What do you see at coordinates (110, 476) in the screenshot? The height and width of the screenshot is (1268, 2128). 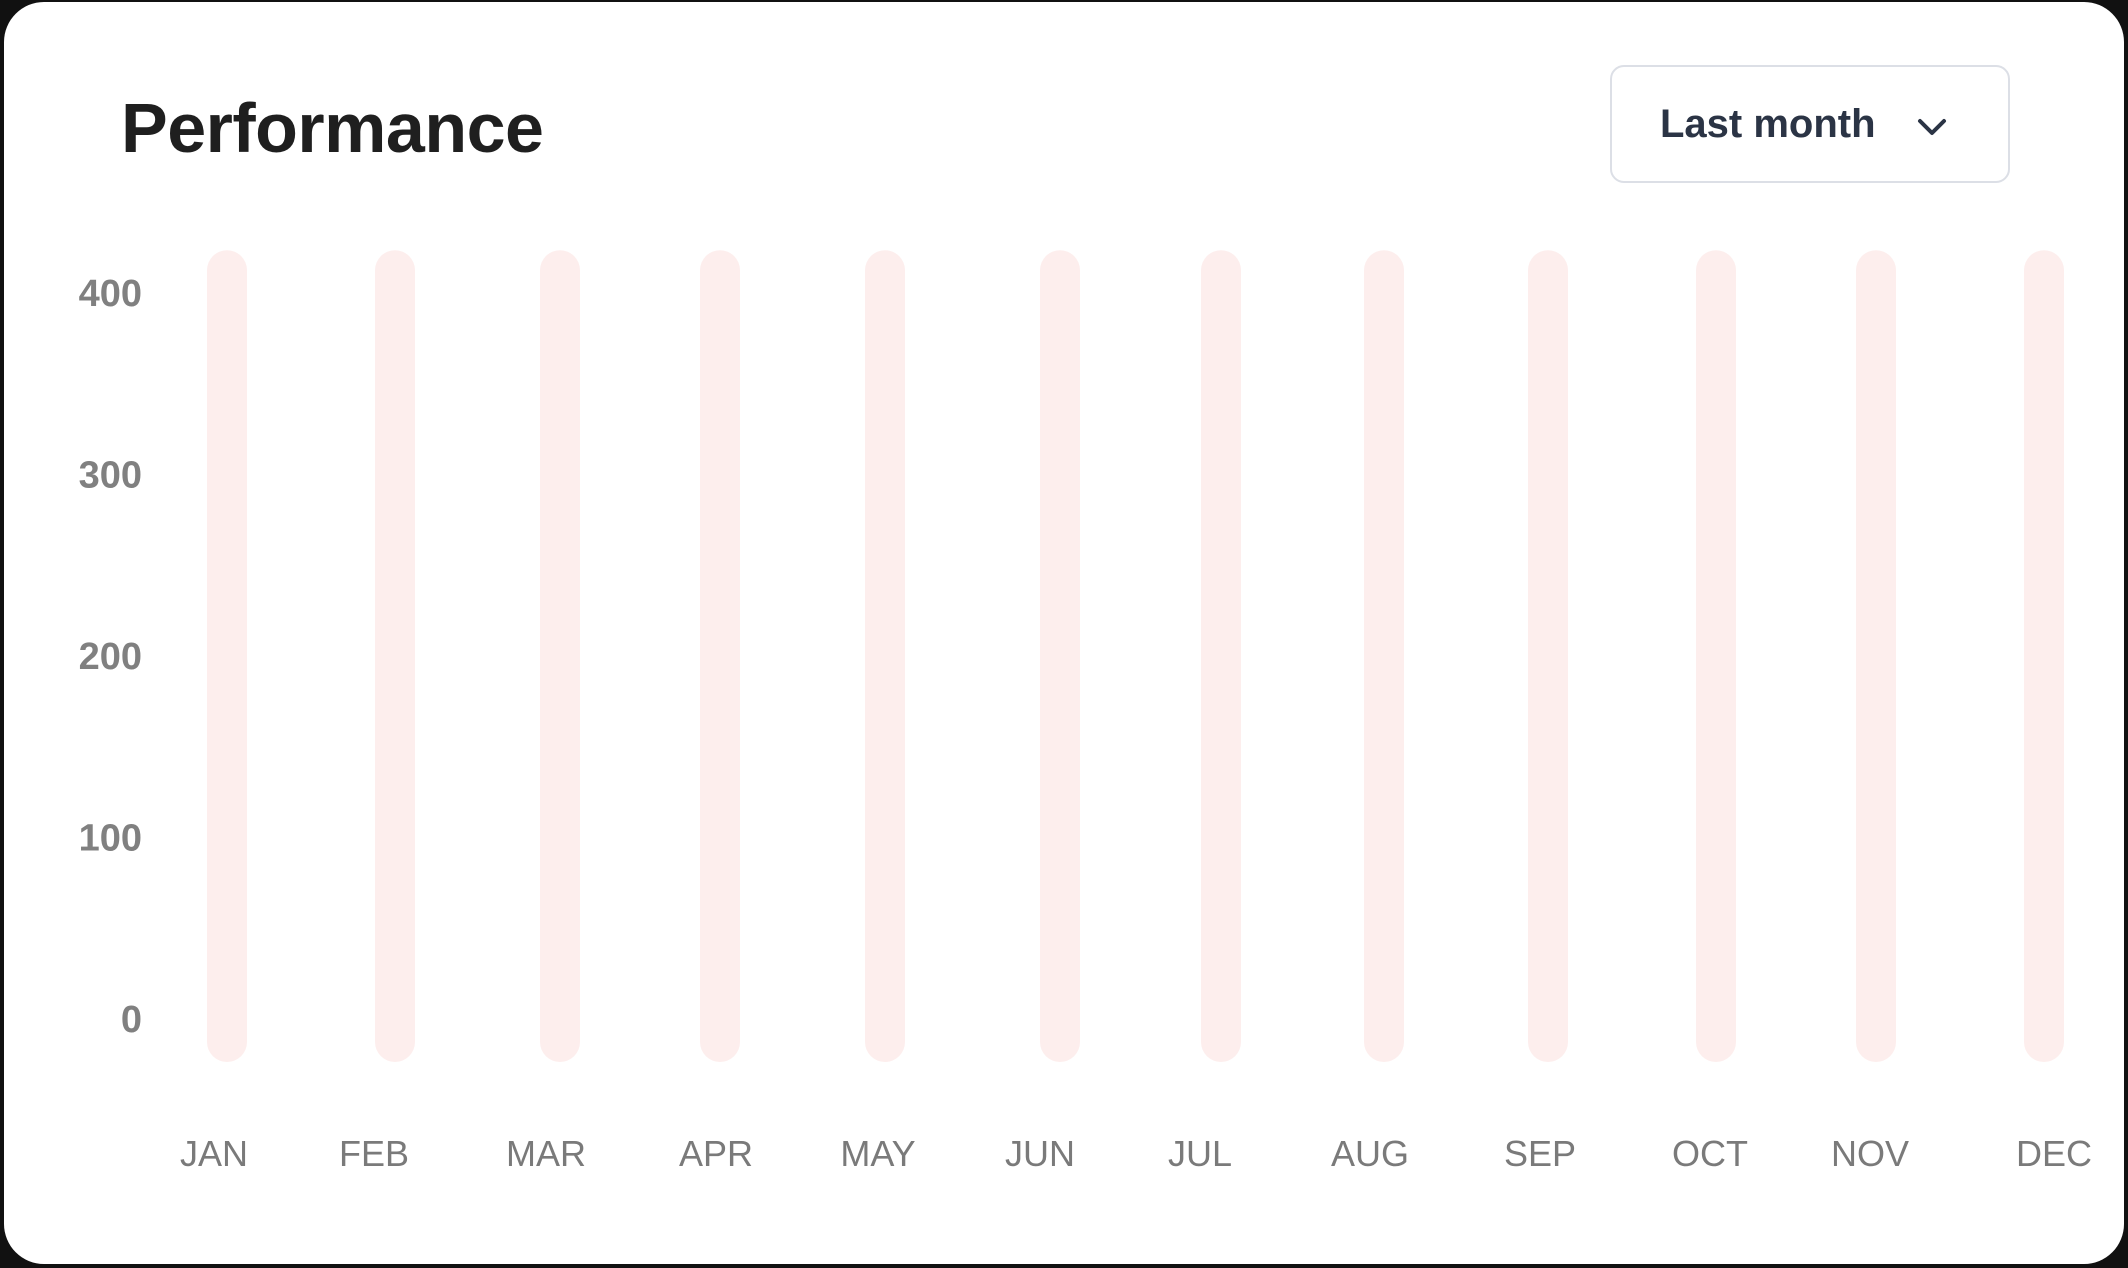 I see `y-tick-label: 300` at bounding box center [110, 476].